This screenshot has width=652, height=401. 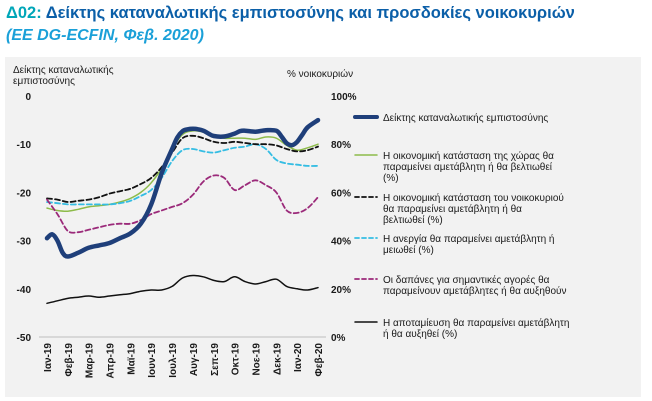 What do you see at coordinates (24, 145) in the screenshot?
I see `y-left-tick: -10` at bounding box center [24, 145].